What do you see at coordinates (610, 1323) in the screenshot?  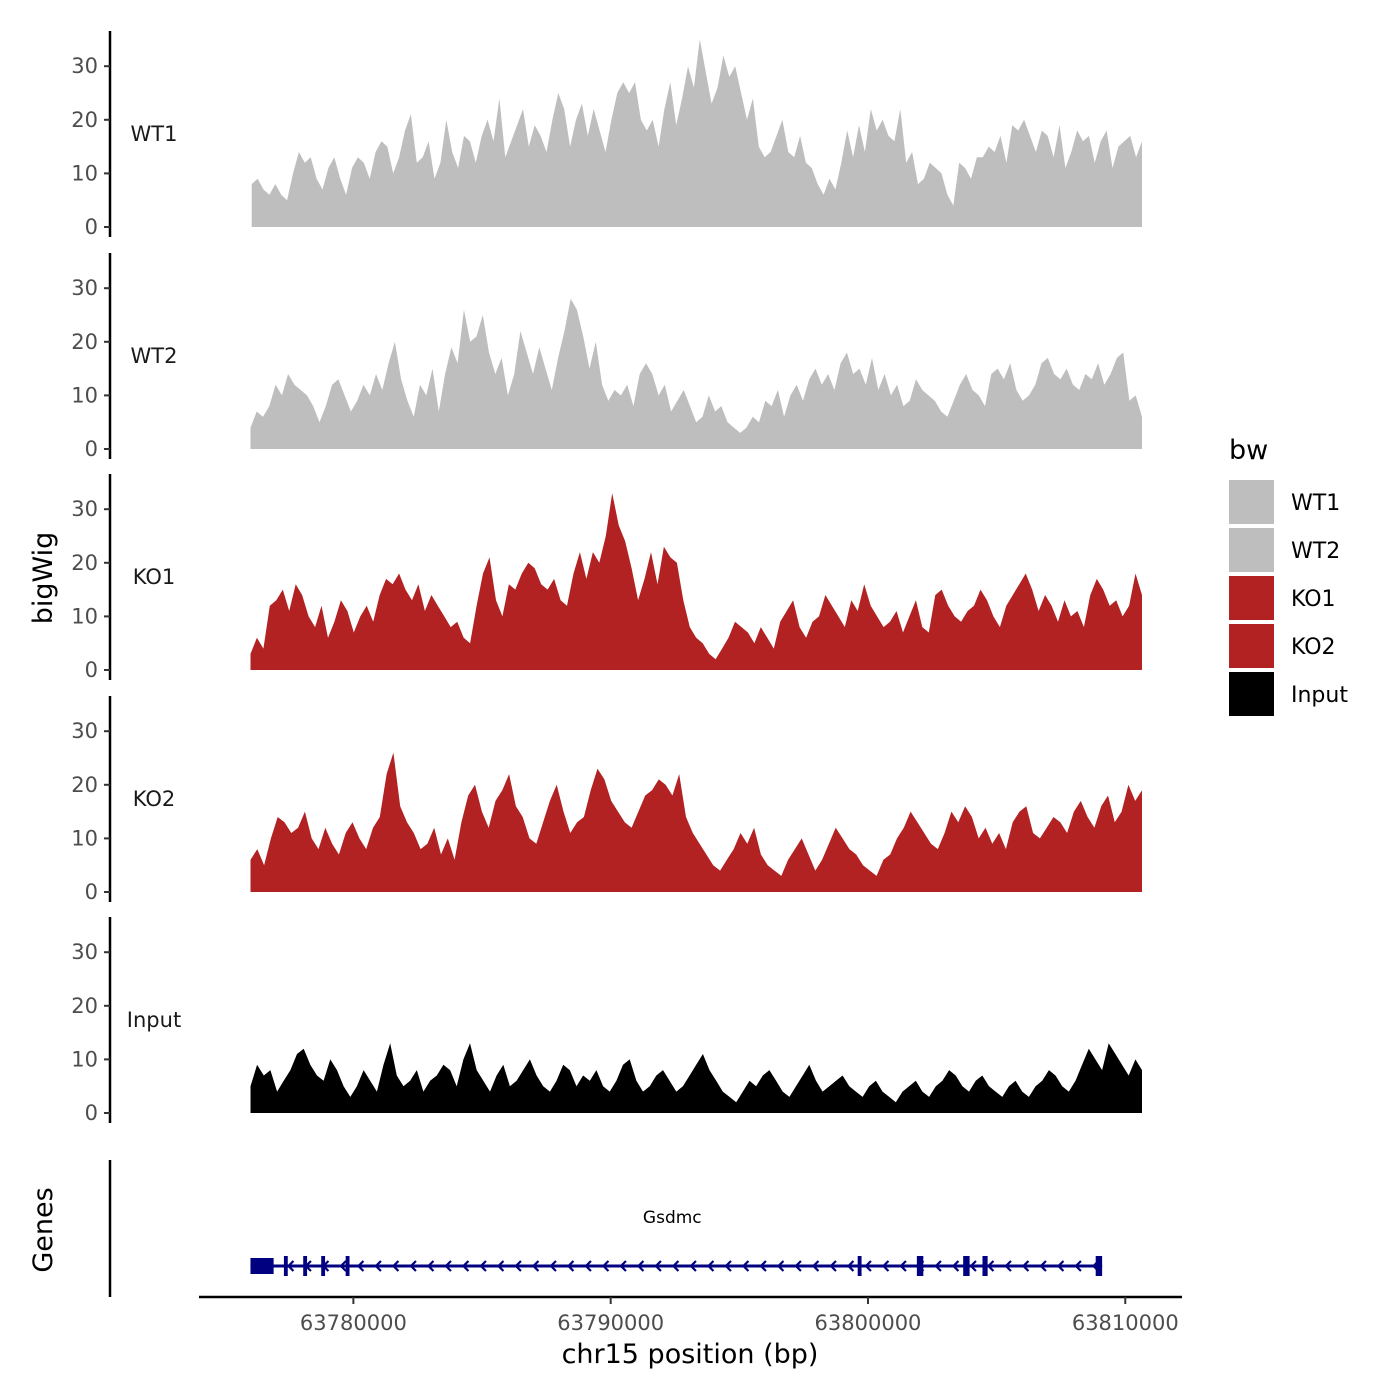 I see `x-tick-label: 63790000` at bounding box center [610, 1323].